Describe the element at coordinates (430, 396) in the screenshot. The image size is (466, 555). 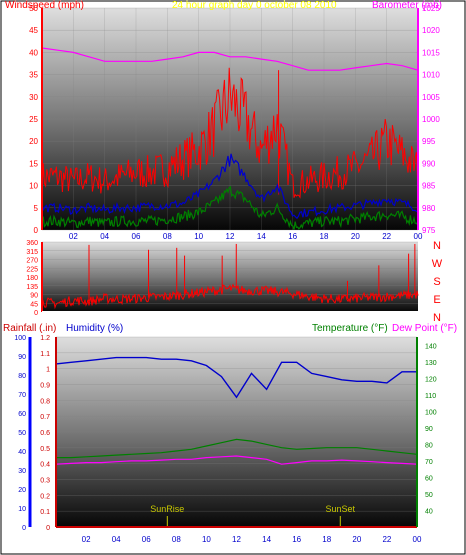
I see `temperature-tick-label: 110` at that location.